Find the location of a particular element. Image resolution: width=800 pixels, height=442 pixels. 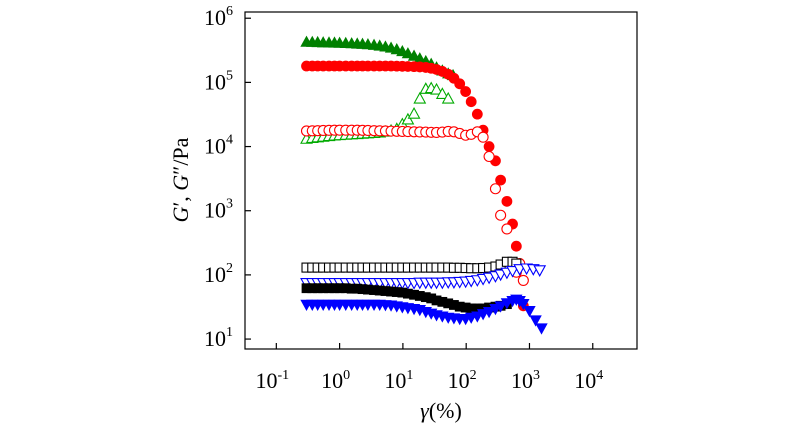

y-tick-label: 10⁶ is located at coordinates (218, 17).